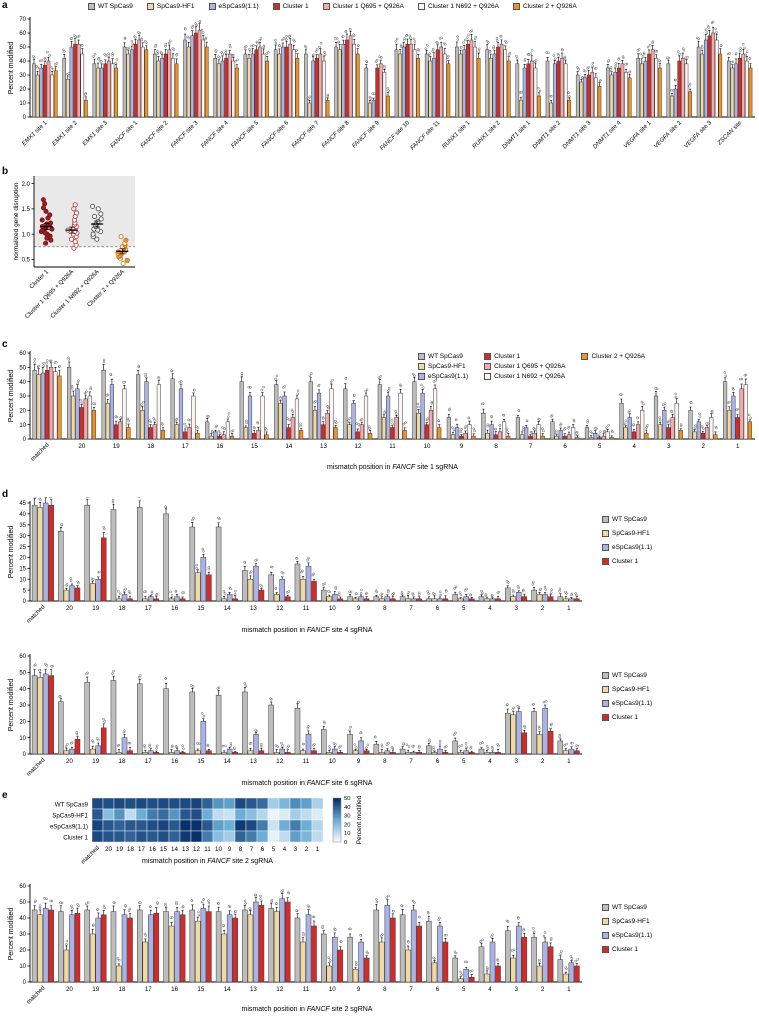 The width and height of the screenshot is (759, 1020). What do you see at coordinates (96, 134) in the screenshot?
I see `svg-text: EMX1 site 3` at bounding box center [96, 134].